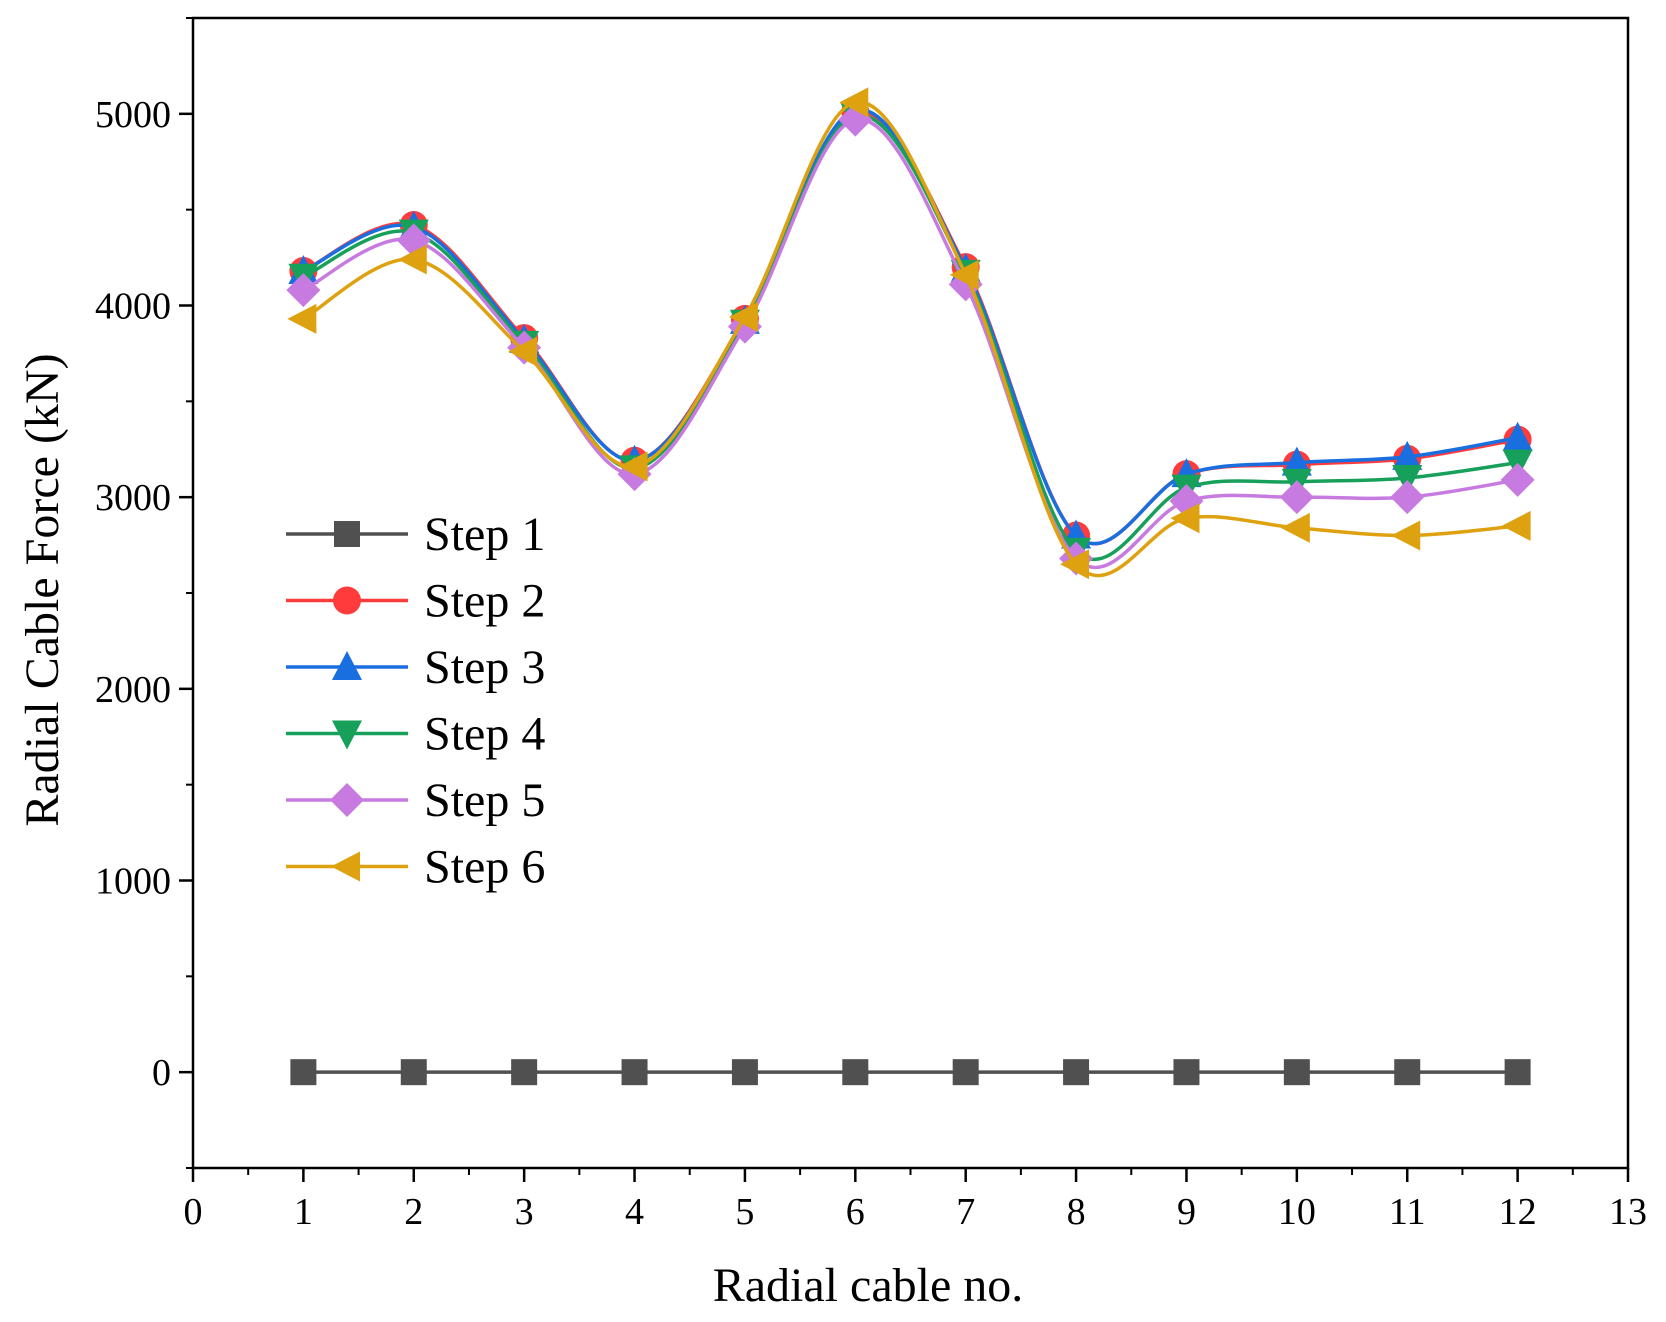  I want to click on x-tick-label: 2, so click(413, 1212).